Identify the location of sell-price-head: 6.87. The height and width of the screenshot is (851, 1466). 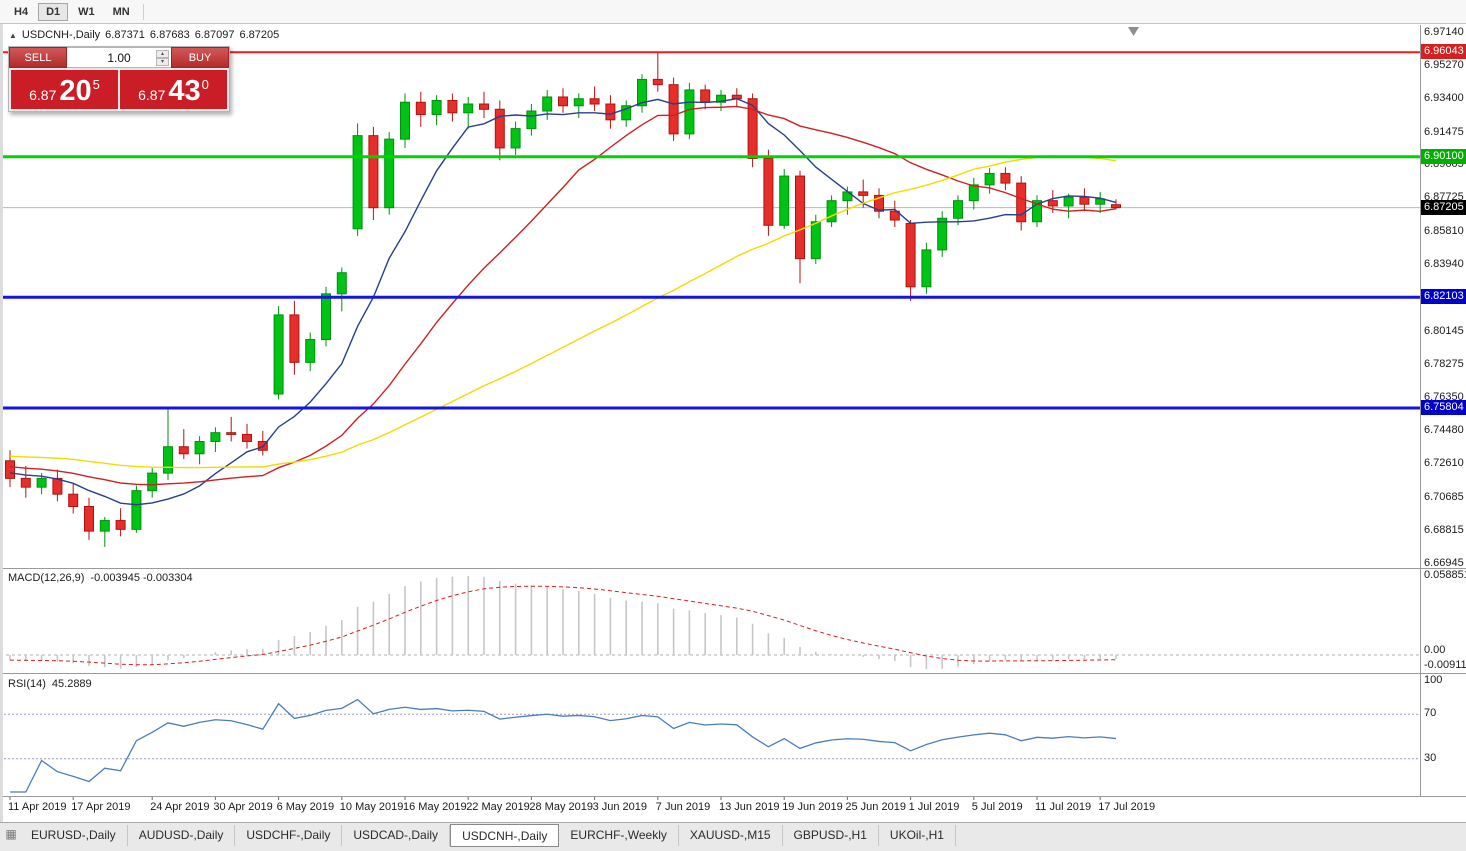
(43, 95).